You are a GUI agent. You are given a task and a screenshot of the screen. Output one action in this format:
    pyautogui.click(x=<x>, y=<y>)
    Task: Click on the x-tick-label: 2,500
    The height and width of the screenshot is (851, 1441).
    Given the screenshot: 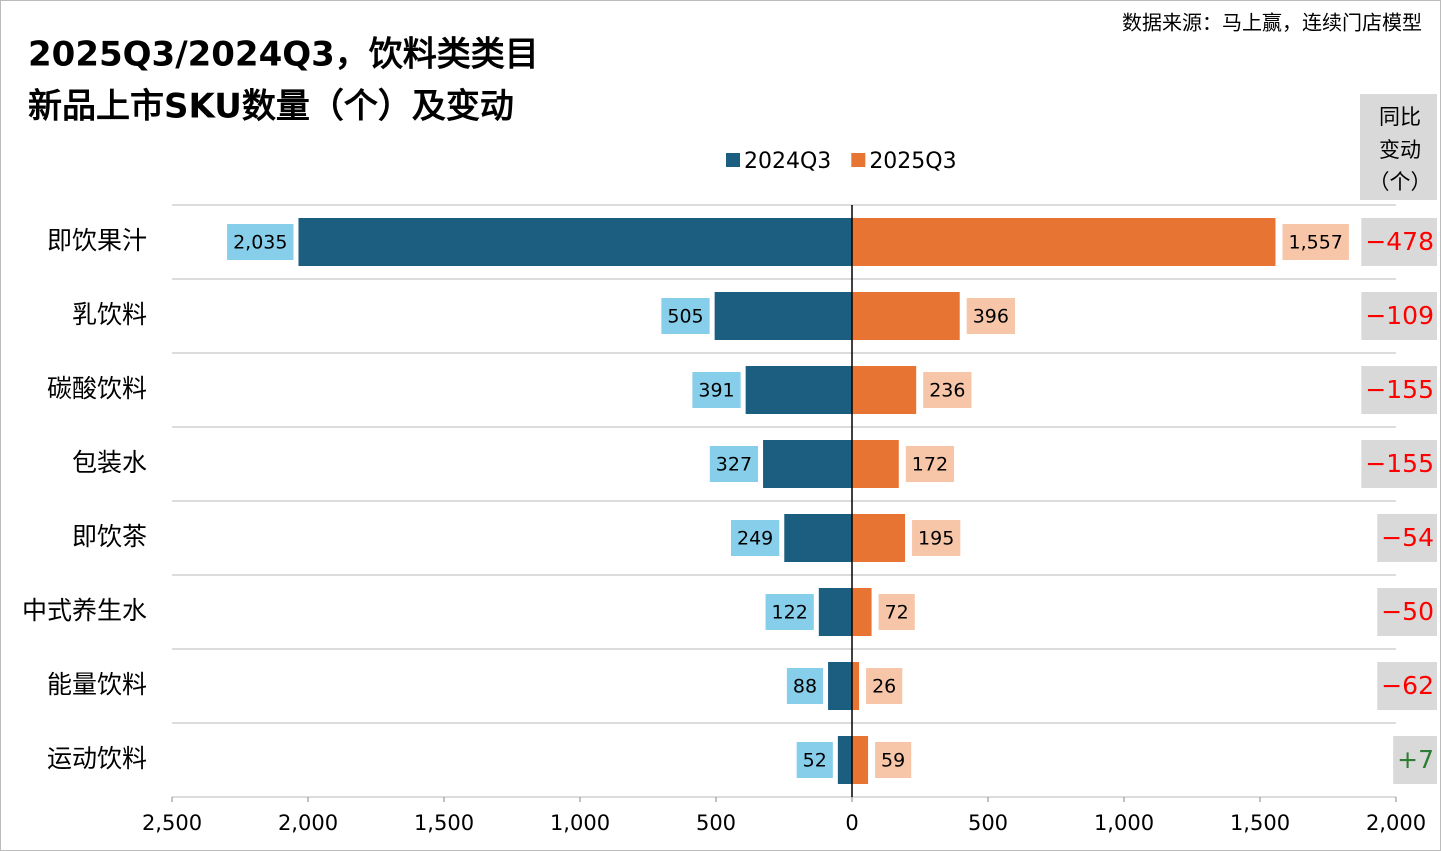 What is the action you would take?
    pyautogui.click(x=172, y=823)
    